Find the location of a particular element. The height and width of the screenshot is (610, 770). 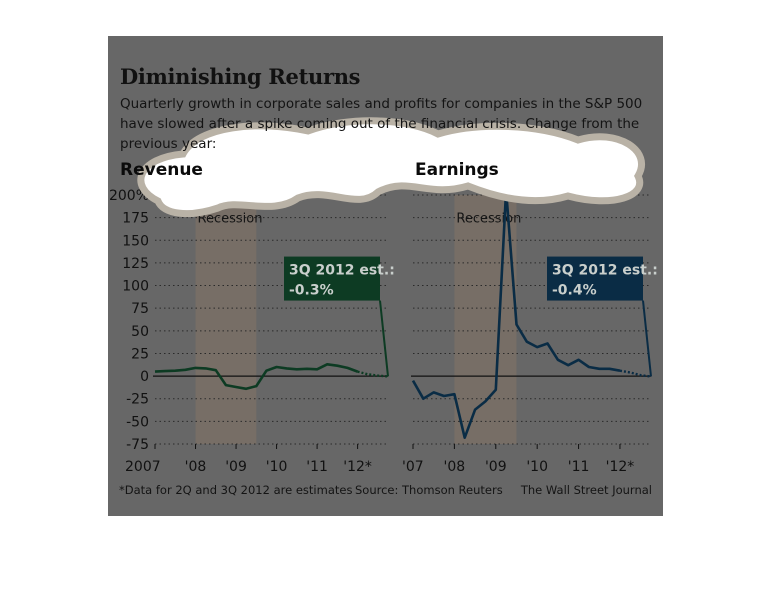

earnings-callout-box is located at coordinates (595, 278).